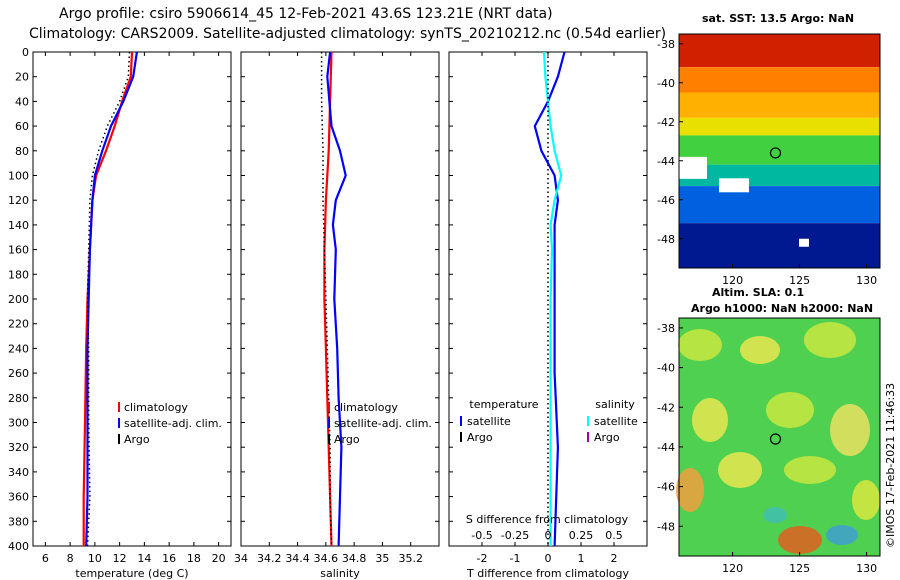 This screenshot has width=900, height=580. I want to click on x-tick-label: 6, so click(45, 558).